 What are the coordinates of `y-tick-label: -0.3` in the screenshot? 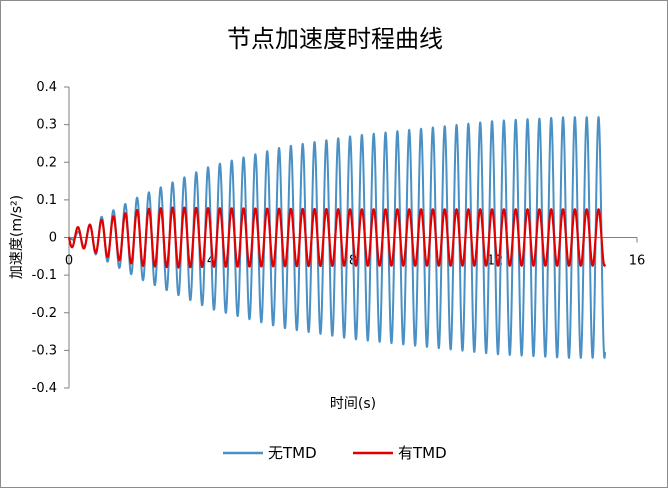 It's located at (44, 350).